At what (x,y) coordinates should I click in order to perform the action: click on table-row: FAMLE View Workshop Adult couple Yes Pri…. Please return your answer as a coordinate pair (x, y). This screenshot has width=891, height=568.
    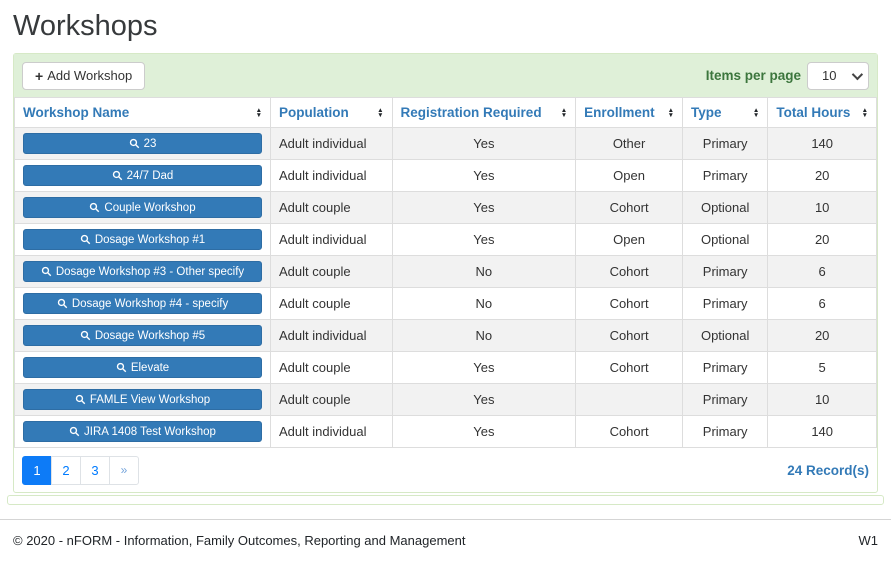
    Looking at the image, I should click on (445, 399).